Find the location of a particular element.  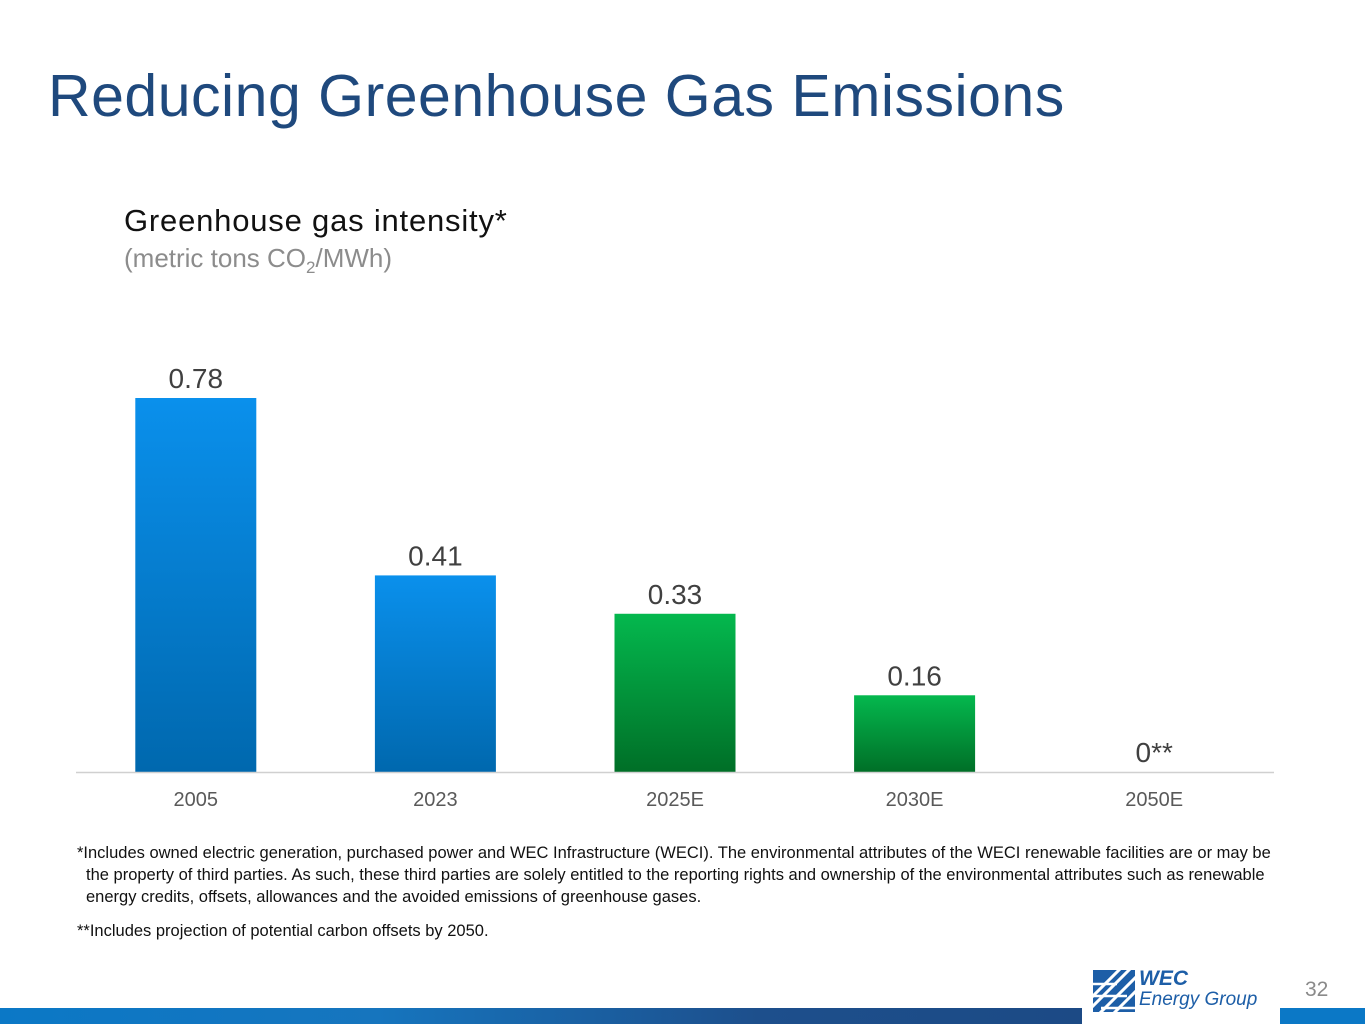

data-label-2030e: 0.16 is located at coordinates (914, 675).